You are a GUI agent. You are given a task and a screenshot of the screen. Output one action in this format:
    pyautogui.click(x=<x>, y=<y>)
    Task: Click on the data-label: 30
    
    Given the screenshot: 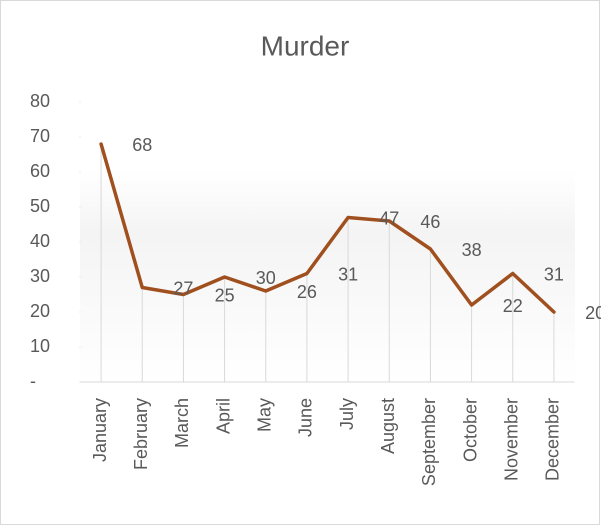 What is the action you would take?
    pyautogui.click(x=266, y=278)
    